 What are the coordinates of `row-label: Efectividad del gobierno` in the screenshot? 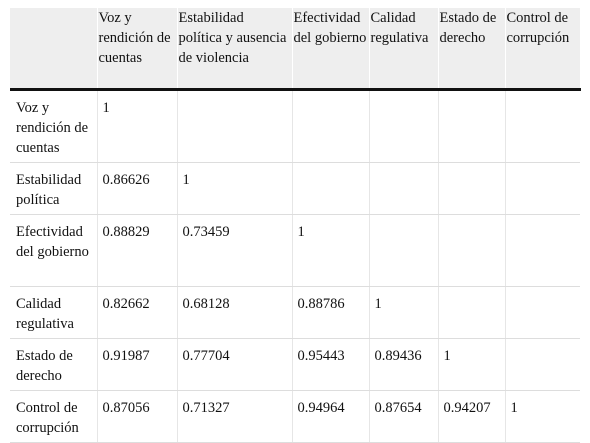 It's located at (54, 250).